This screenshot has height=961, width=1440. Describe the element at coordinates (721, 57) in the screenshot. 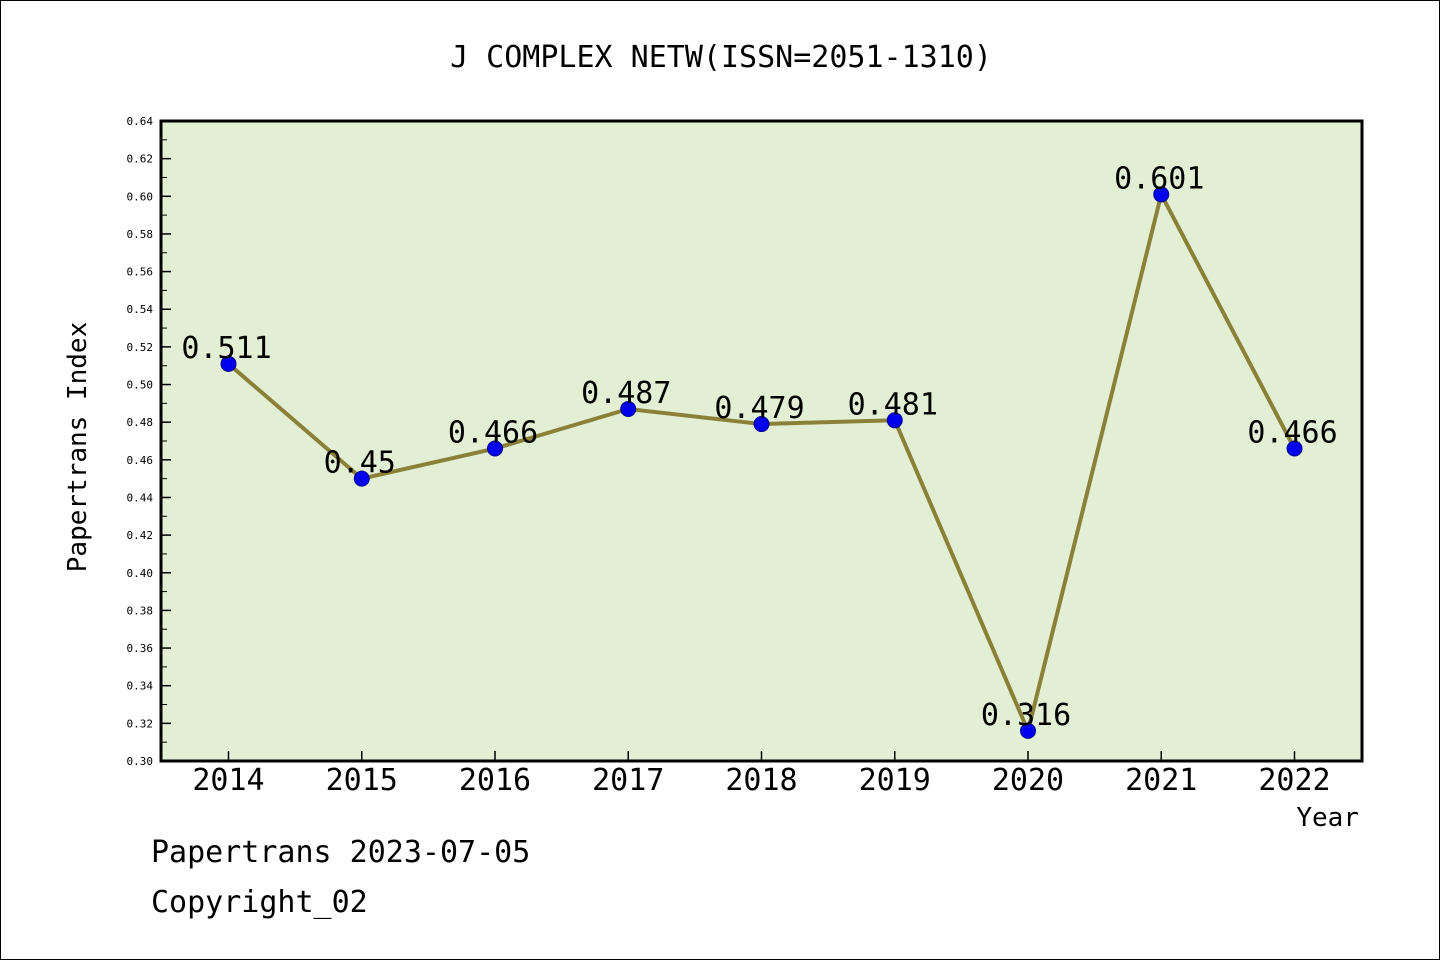

I see `chart-title: J COMPLEX NETW(ISSN=2051-1310)` at that location.